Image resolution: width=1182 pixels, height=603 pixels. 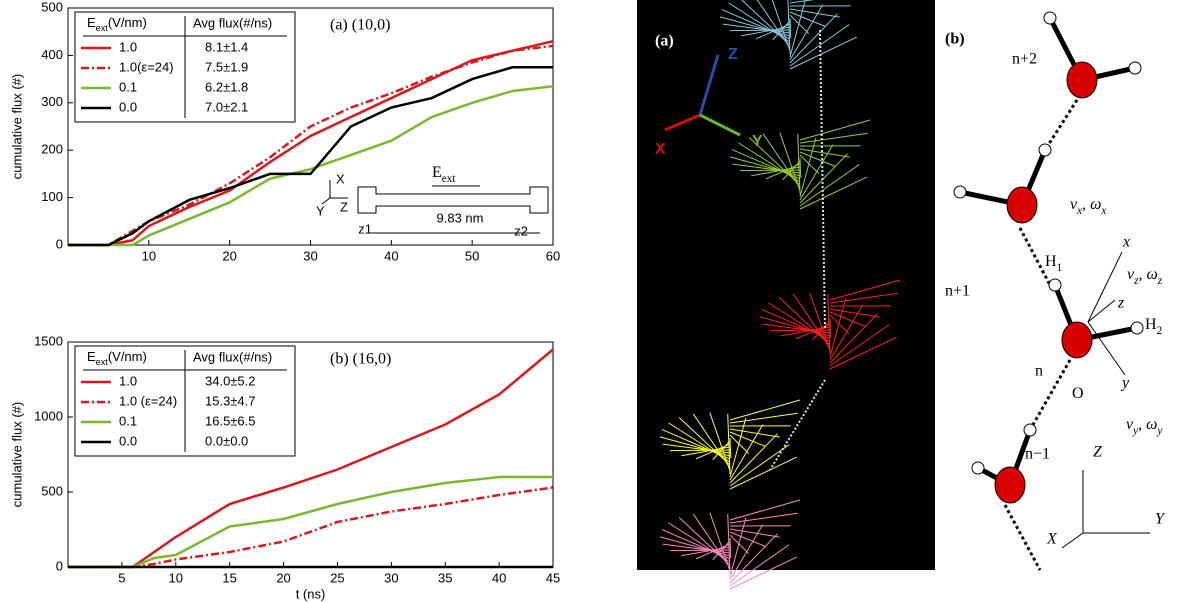 I want to click on inset-field-part: ext, so click(x=449, y=179).